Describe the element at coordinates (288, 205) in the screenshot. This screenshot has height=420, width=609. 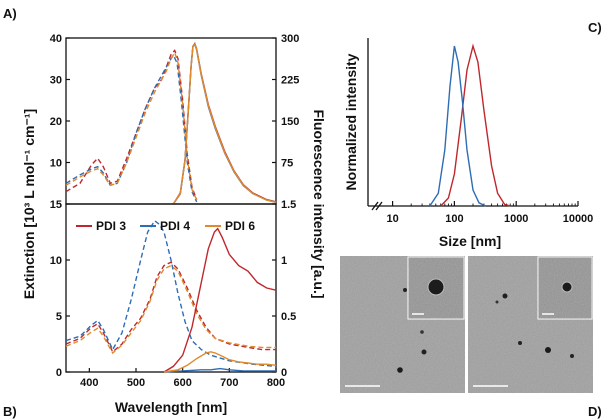
I see `b-ytick-right-label: 1.5` at that location.